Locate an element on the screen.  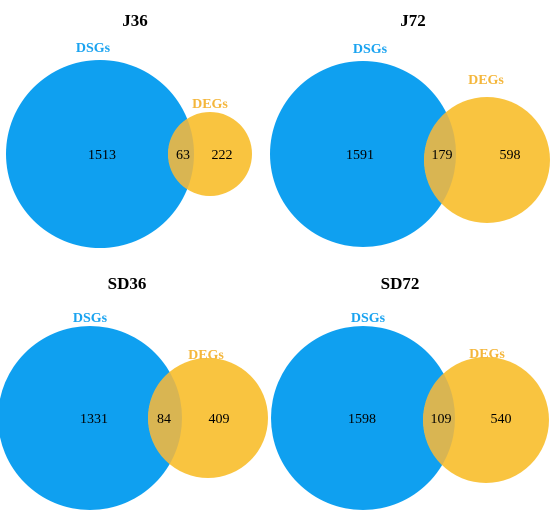
degs-only-count: 222 is located at coordinates (222, 155).